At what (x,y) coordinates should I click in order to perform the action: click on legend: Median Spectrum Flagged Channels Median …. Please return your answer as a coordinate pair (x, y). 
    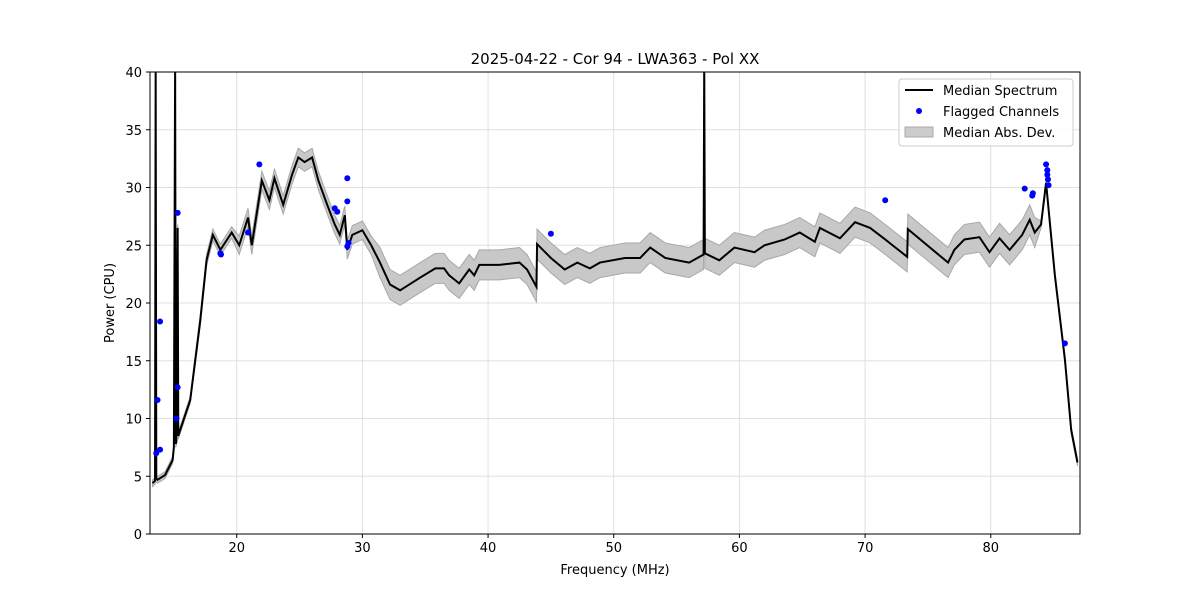
    Looking at the image, I should click on (986, 112).